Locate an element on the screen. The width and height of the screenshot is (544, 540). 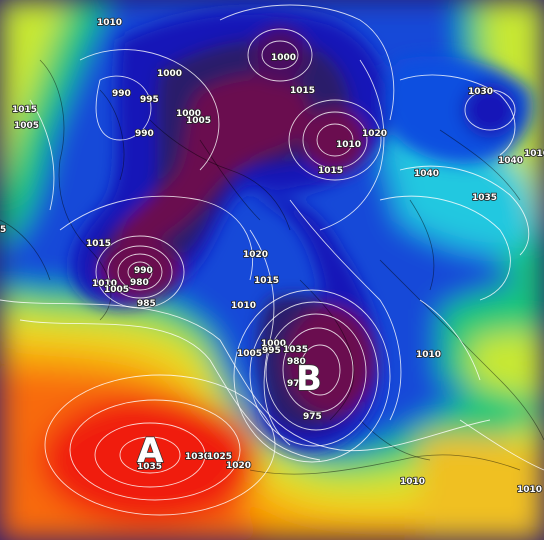
isobar-label: 5 is located at coordinates (3, 230).